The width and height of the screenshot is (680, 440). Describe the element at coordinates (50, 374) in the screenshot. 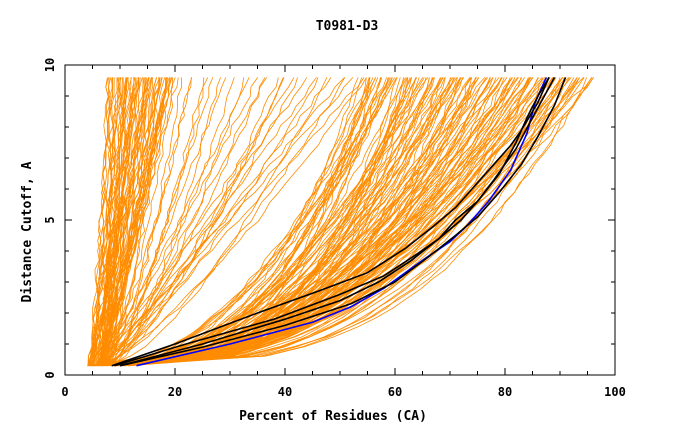

I see `y-tick-label: 0` at that location.